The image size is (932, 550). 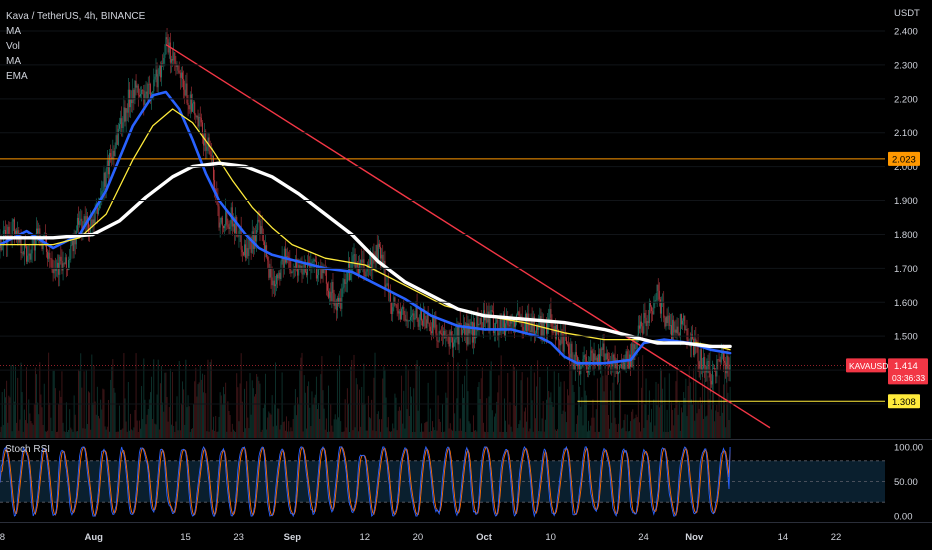 I want to click on indicator-ma-2: MA, so click(x=13, y=61).